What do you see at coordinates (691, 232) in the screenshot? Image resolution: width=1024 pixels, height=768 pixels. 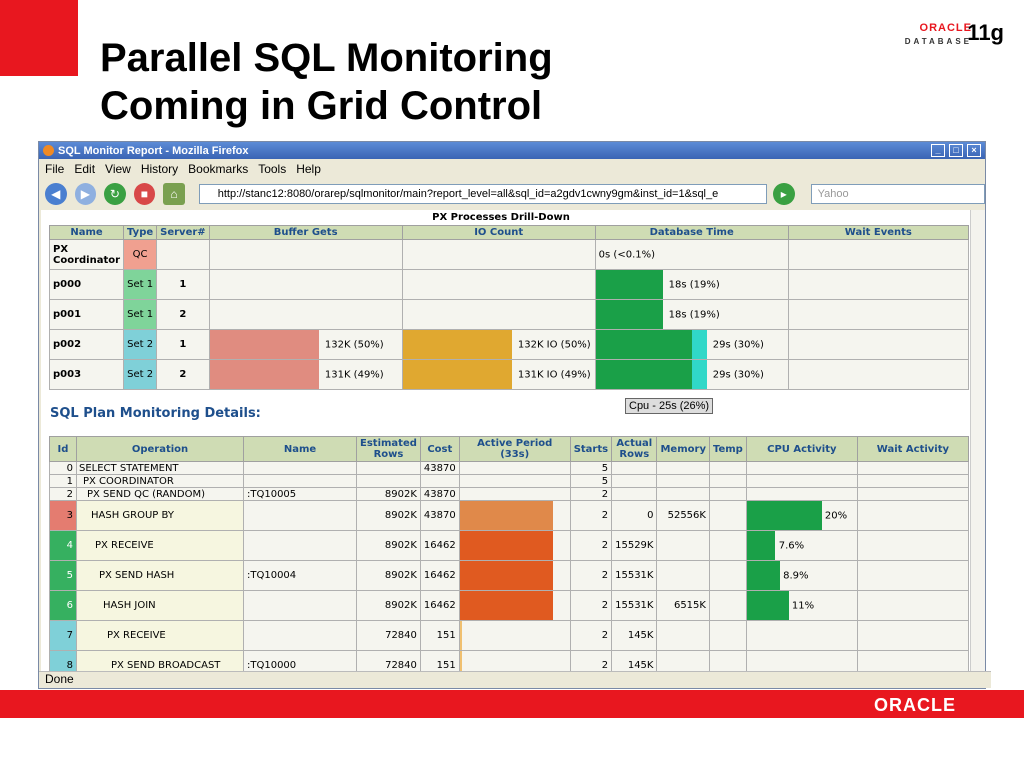 I see `px-header: Database Time` at bounding box center [691, 232].